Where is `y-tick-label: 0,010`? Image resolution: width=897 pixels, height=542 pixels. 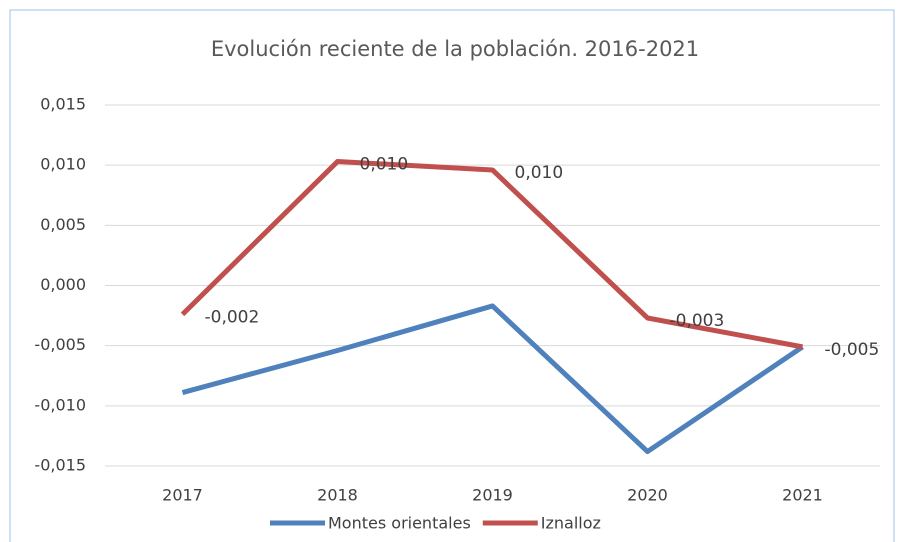
y-tick-label: 0,010 is located at coordinates (63, 164).